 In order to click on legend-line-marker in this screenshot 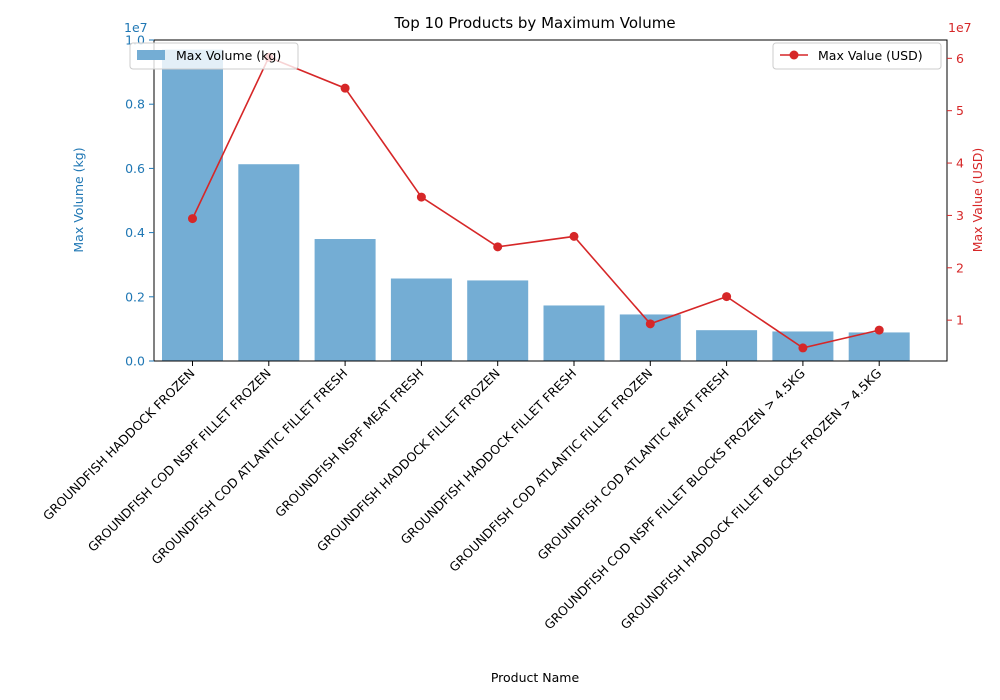, I will do `click(794, 55)`.